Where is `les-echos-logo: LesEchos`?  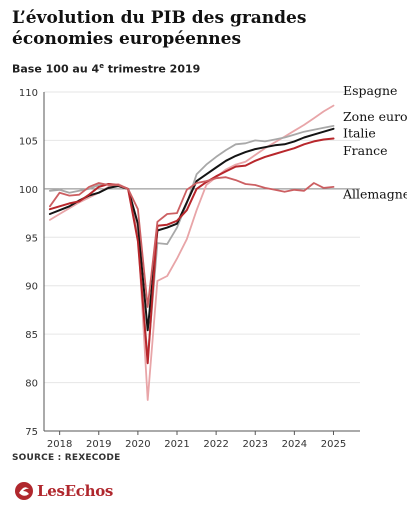 les-echos-logo: LesEchos is located at coordinates (63, 491).